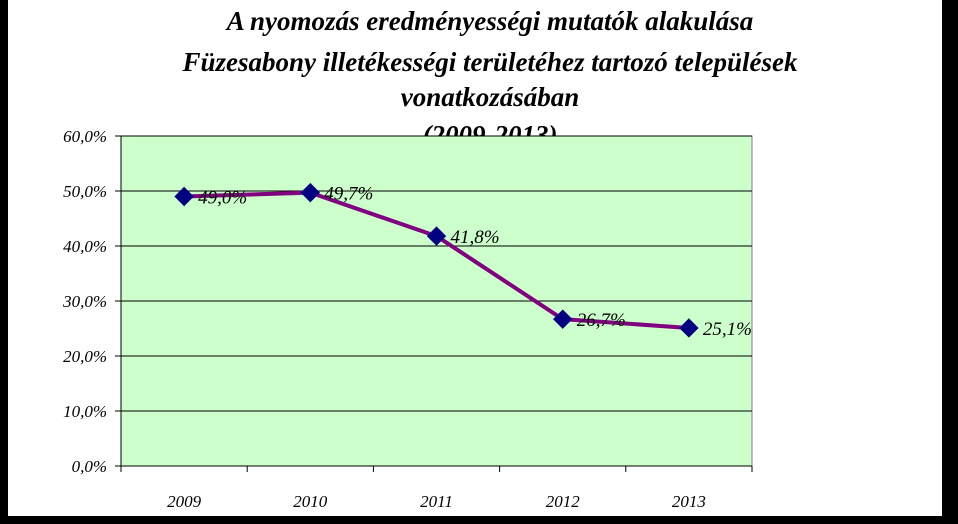 The width and height of the screenshot is (958, 524). Describe the element at coordinates (348, 194) in the screenshot. I see `data-label: 49,7%` at that location.